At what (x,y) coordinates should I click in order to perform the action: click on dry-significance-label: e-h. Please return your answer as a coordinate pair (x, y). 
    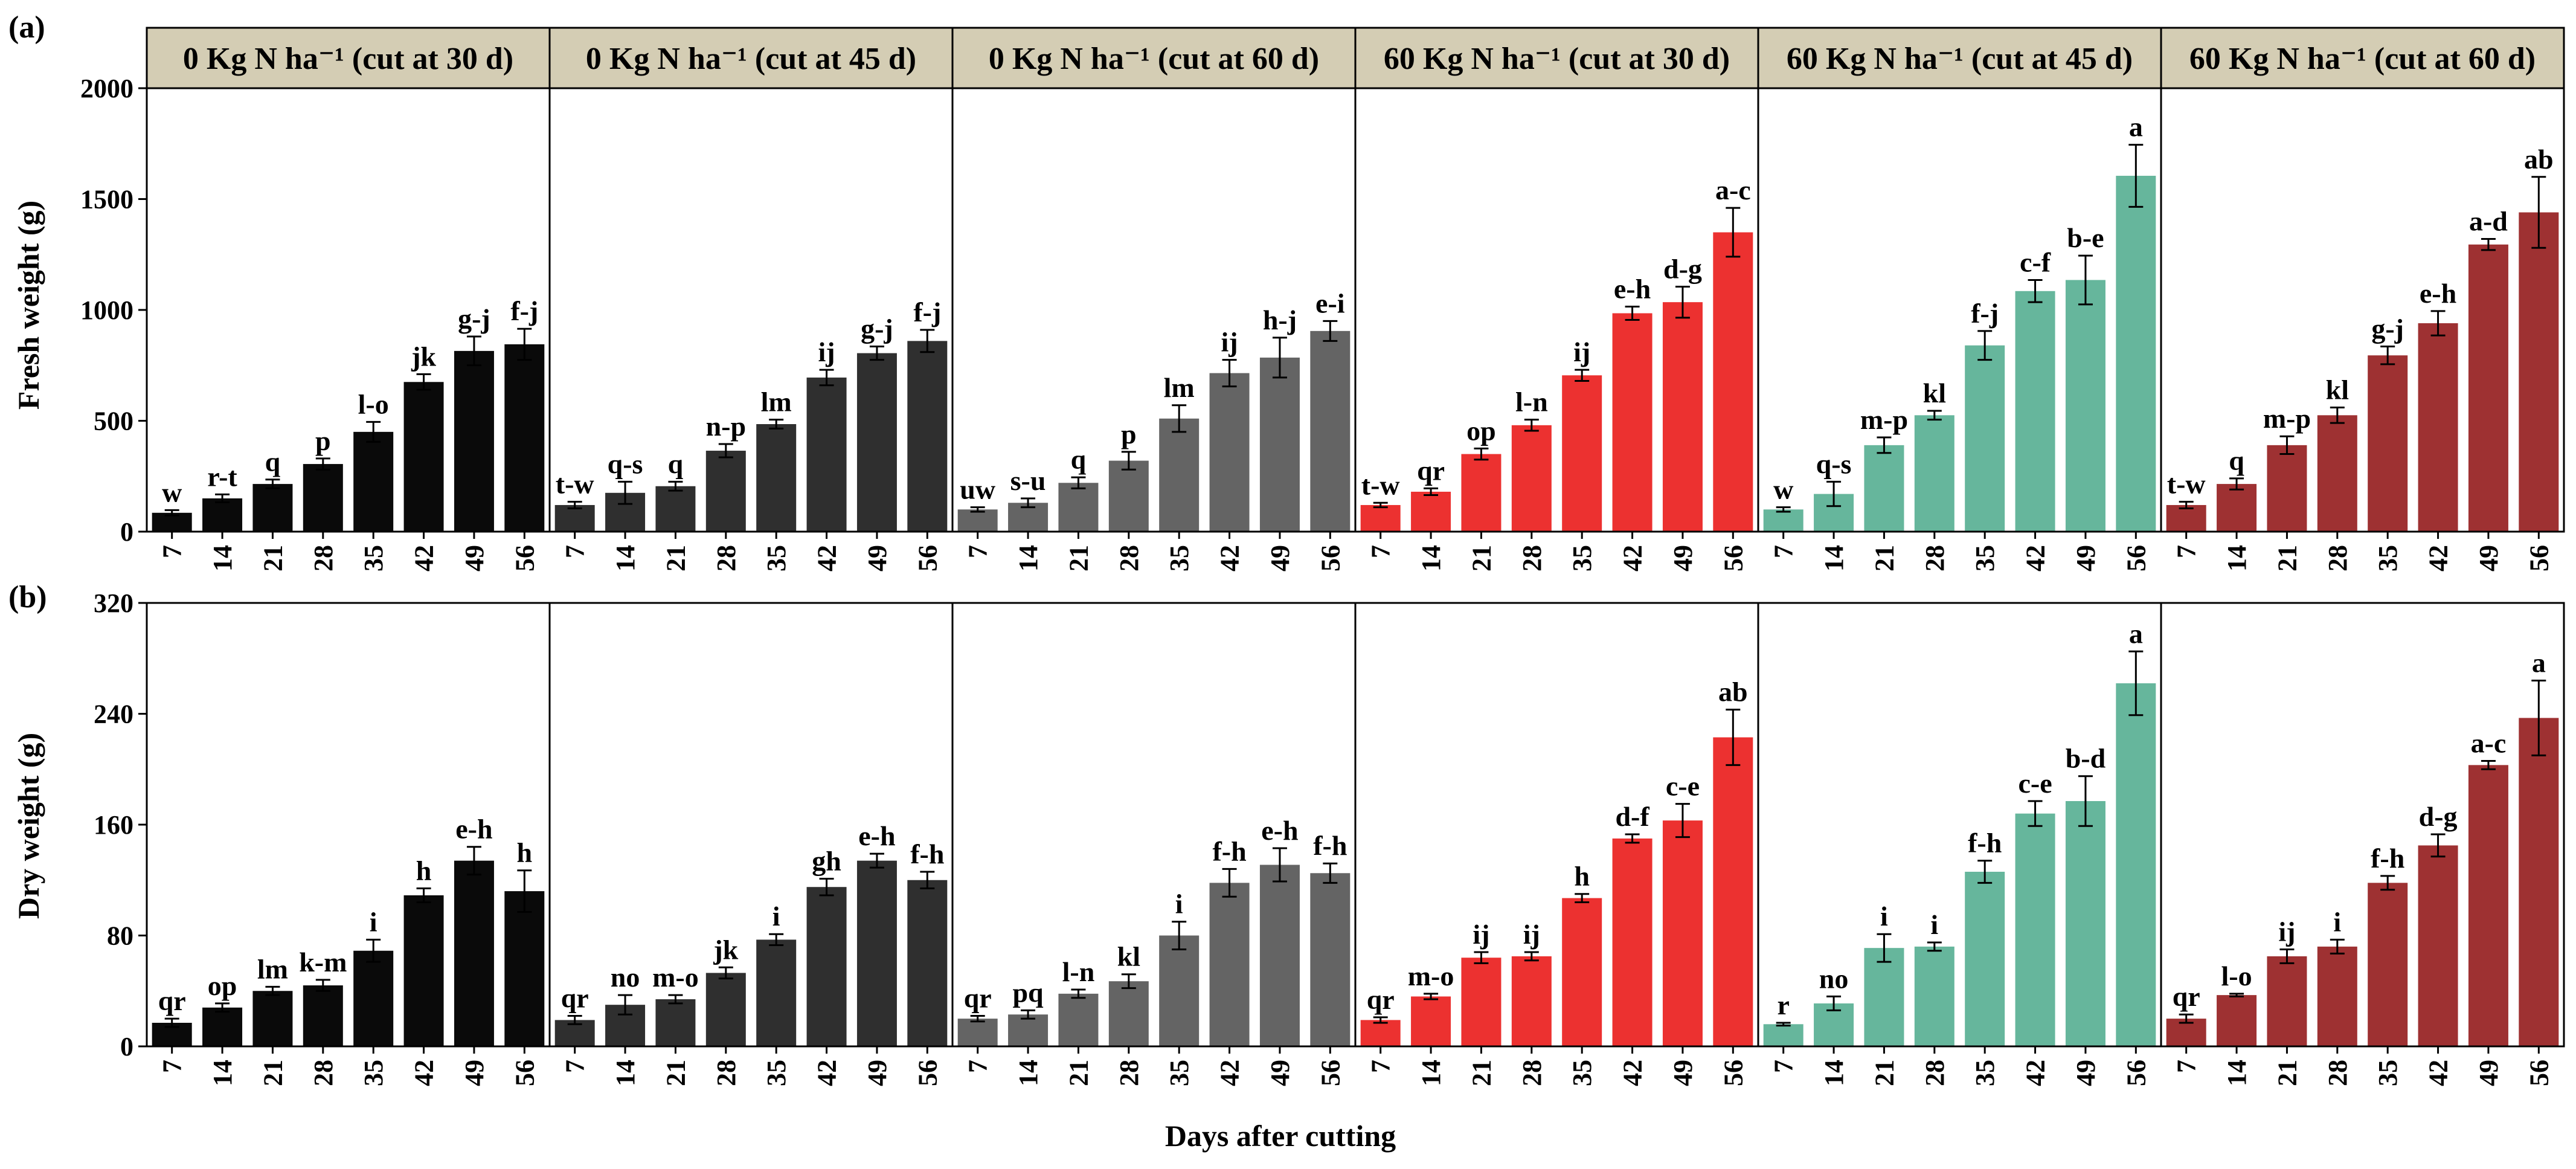
    Looking at the image, I should click on (473, 829).